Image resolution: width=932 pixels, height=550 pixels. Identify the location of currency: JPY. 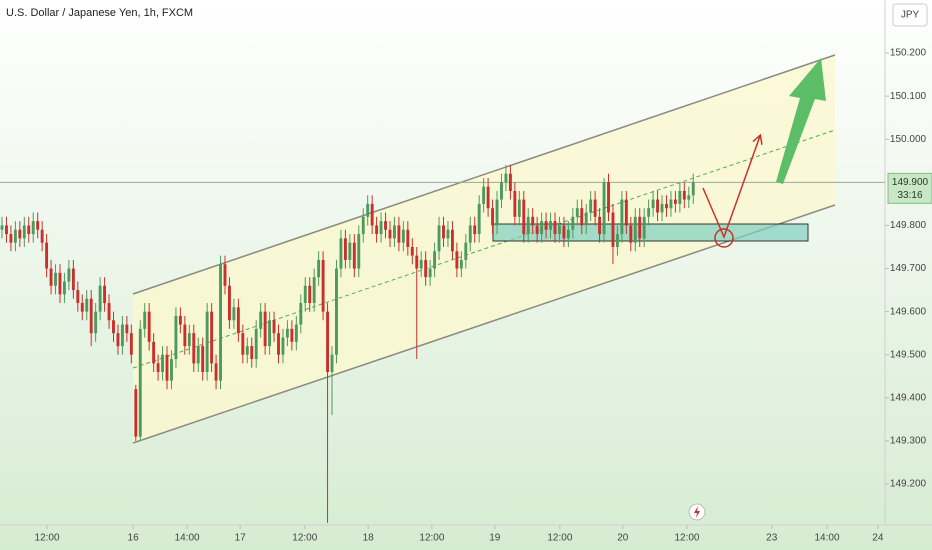
(910, 15).